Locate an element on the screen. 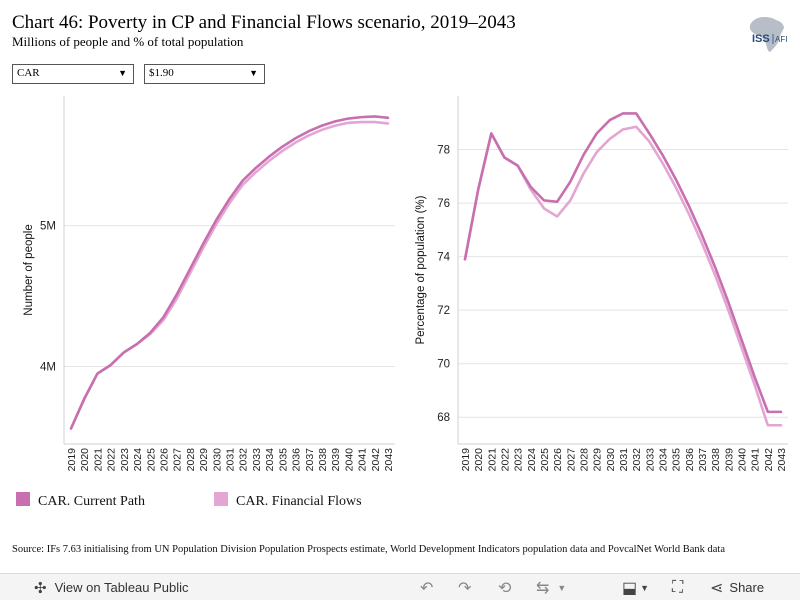 This screenshot has width=800, height=600. view-on-tableau-label: View on Tableau Public is located at coordinates (121, 587).